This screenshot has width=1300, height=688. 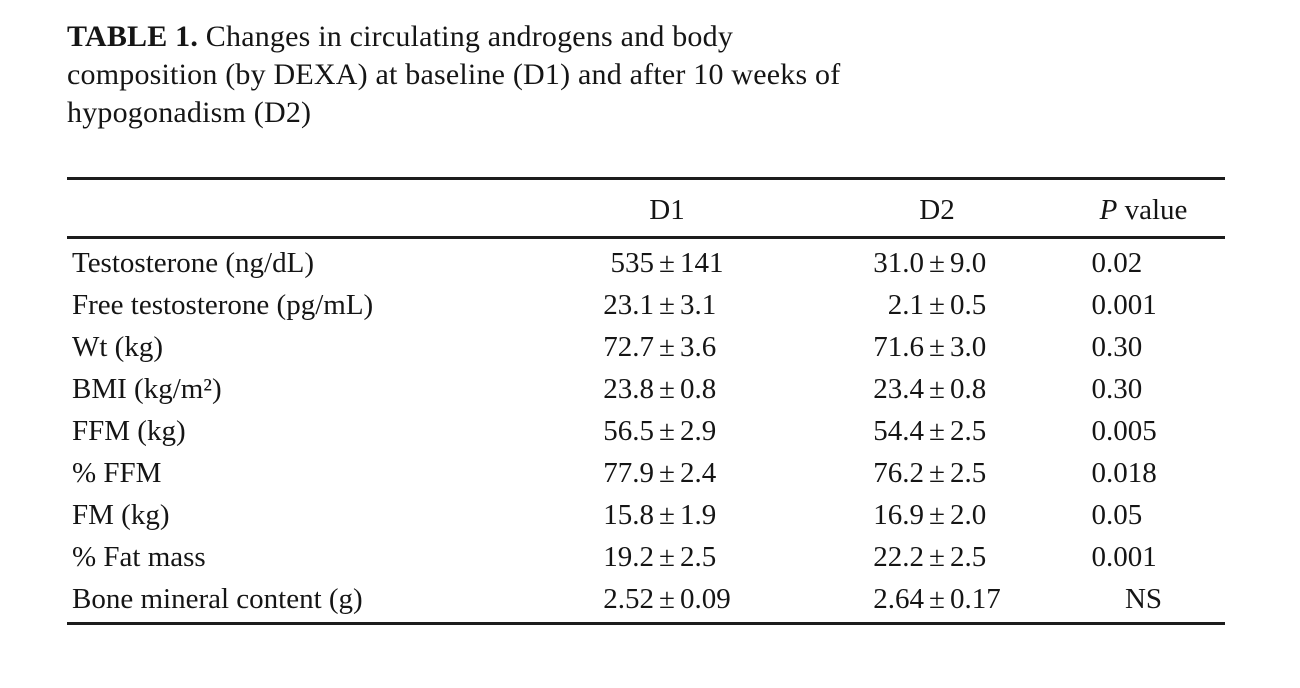 What do you see at coordinates (133, 36) in the screenshot?
I see `table-number-label: TABLE 1.` at bounding box center [133, 36].